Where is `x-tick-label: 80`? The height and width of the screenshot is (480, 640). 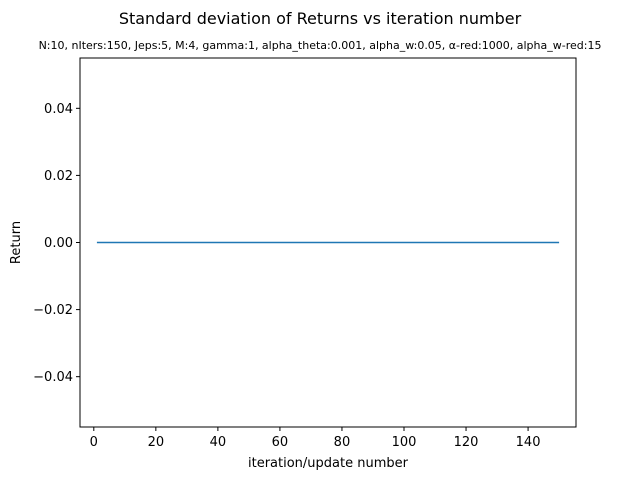 x-tick-label: 80 is located at coordinates (342, 442).